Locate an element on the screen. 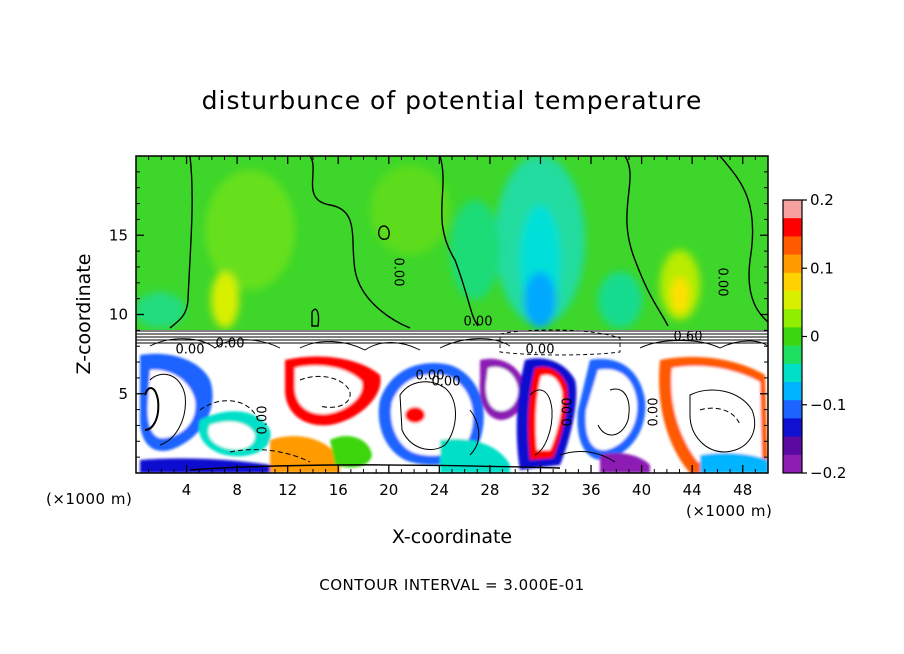 The image size is (904, 654). x-tick-label: 16 is located at coordinates (338, 490).